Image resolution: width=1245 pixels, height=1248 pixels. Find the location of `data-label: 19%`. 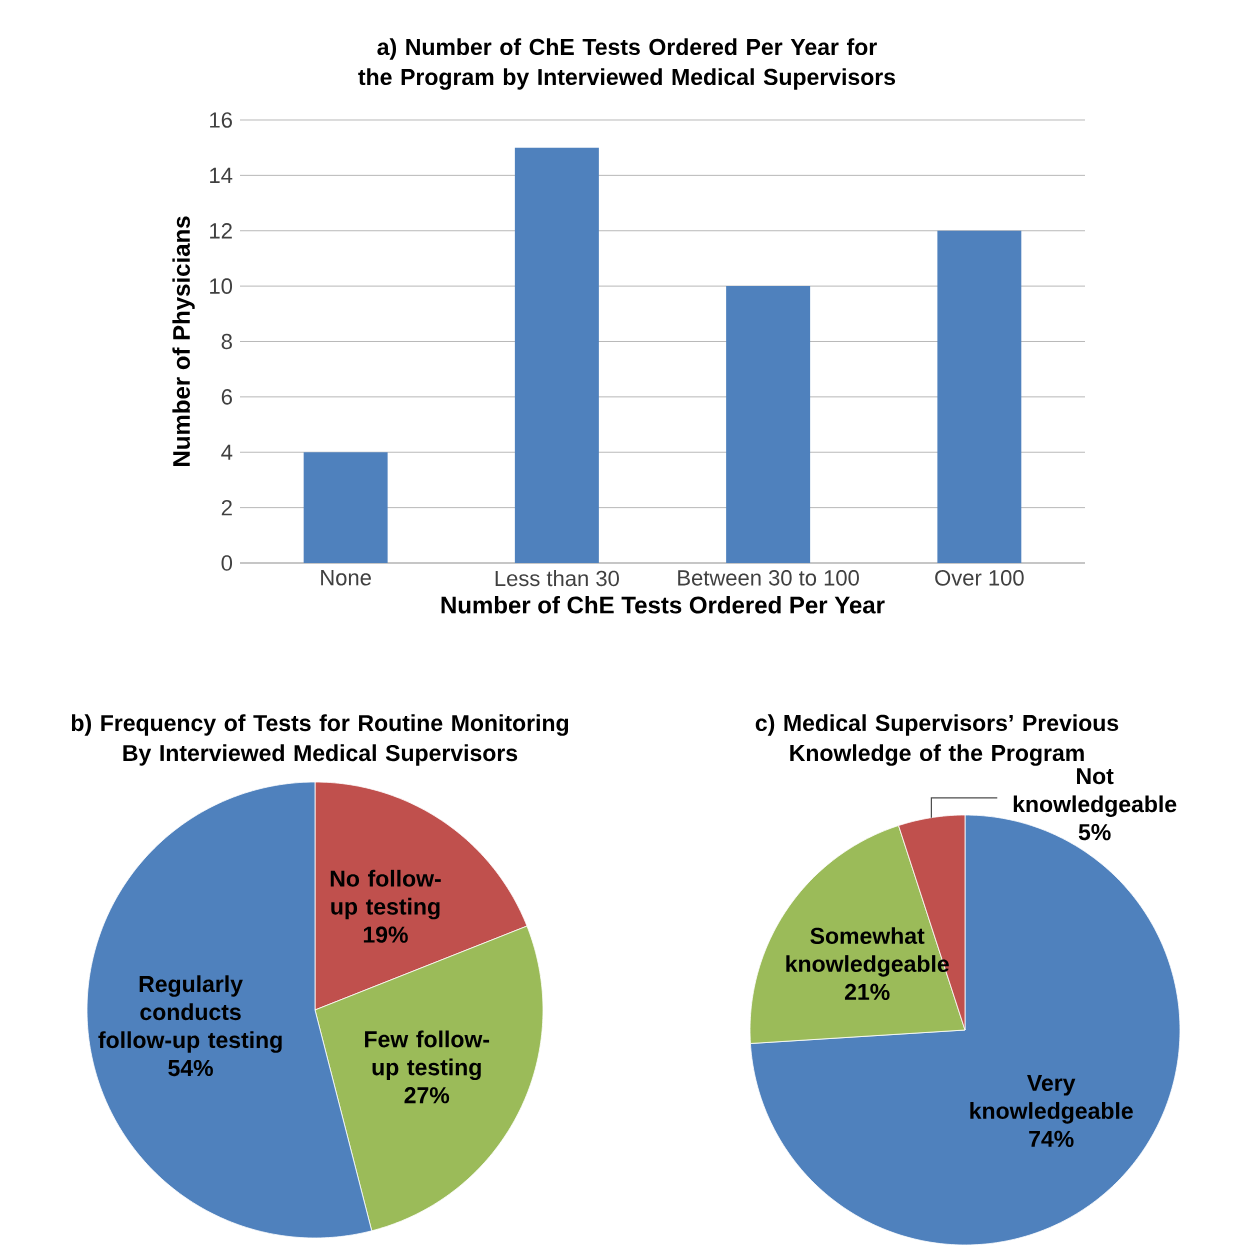

data-label: 19% is located at coordinates (385, 934).